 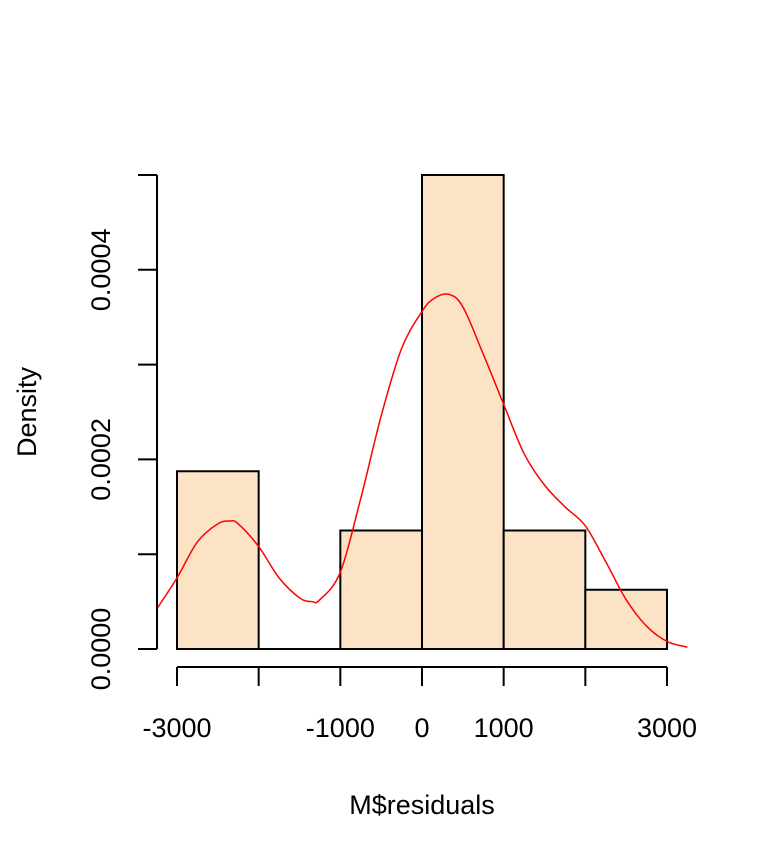 What do you see at coordinates (419, 704) in the screenshot?
I see `x-axis: -3000 -1000 0 1000 3000` at bounding box center [419, 704].